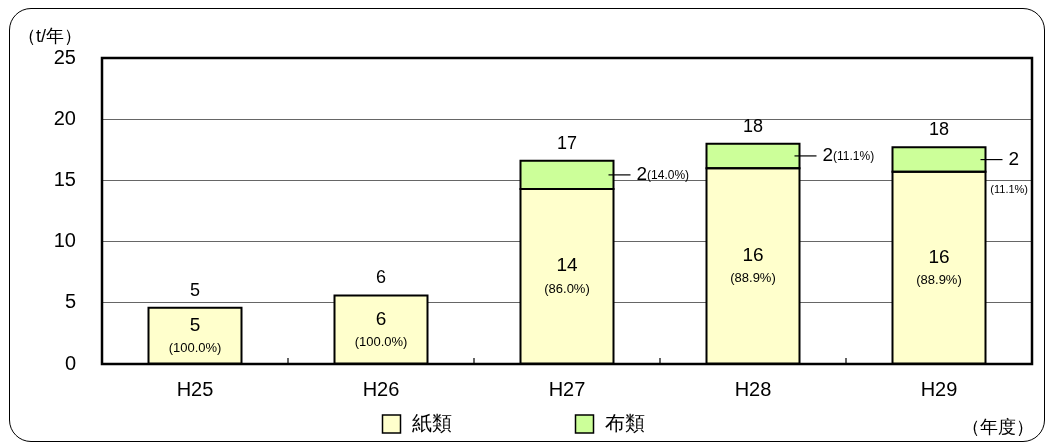 The height and width of the screenshot is (443, 1049). Describe the element at coordinates (1009, 171) in the screenshot. I see `data-label: 2 (11.1%)` at that location.